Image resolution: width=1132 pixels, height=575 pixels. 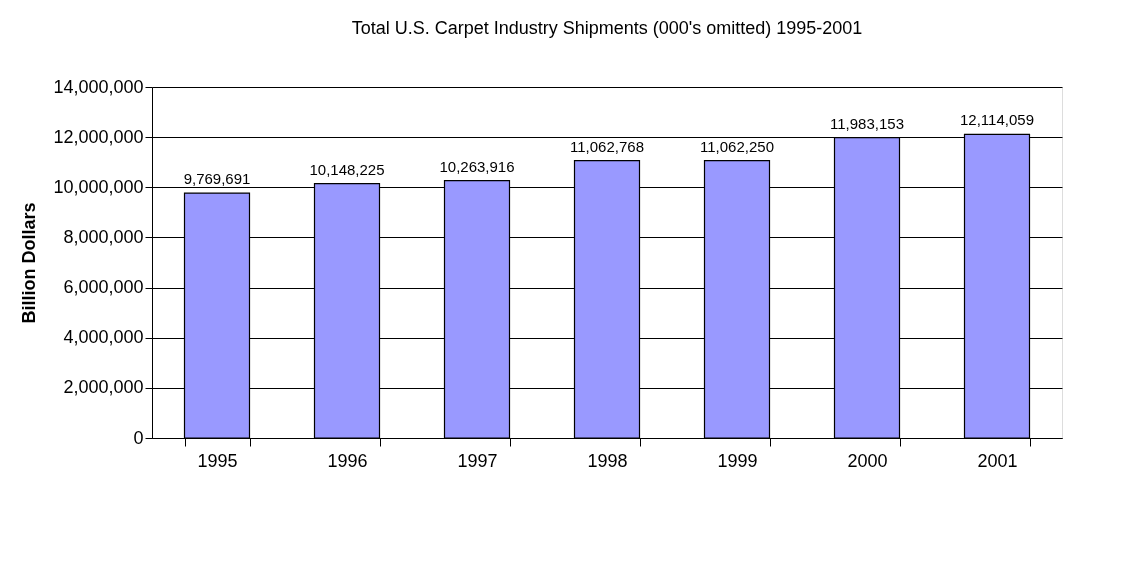 What do you see at coordinates (997, 120) in the screenshot?
I see `data-label: 12,114,059` at bounding box center [997, 120].